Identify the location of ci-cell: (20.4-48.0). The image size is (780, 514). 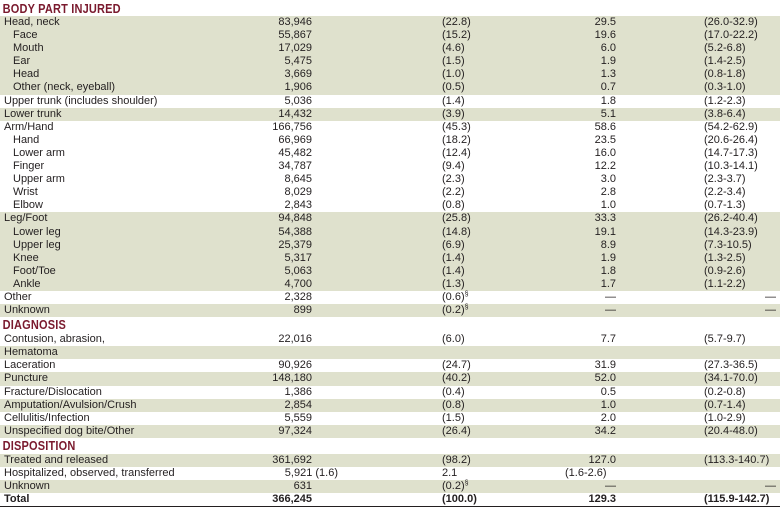
(731, 430).